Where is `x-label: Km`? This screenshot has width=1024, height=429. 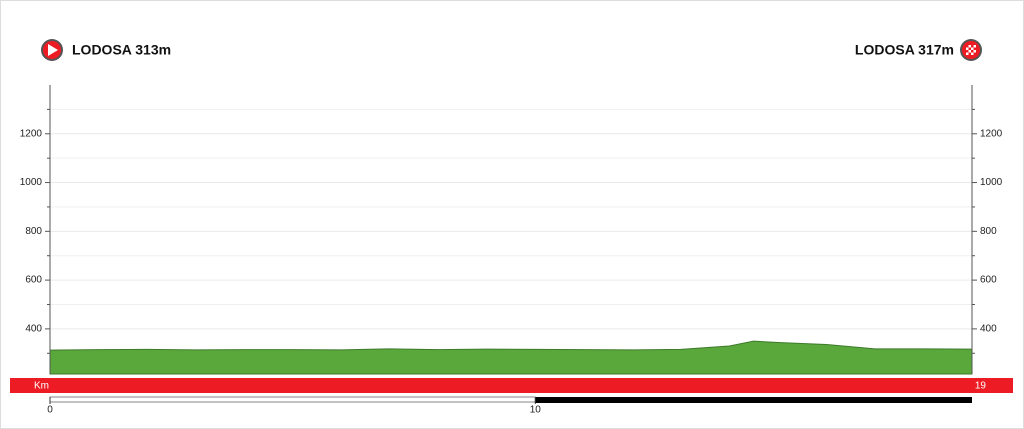
x-label: Km is located at coordinates (41, 386).